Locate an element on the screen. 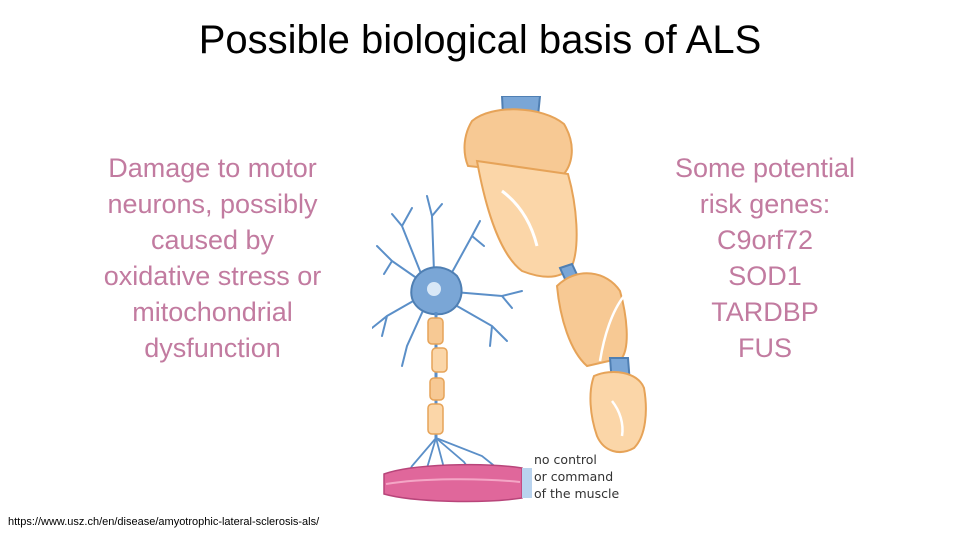 This screenshot has width=960, height=540. small-axon is located at coordinates (437, 375).